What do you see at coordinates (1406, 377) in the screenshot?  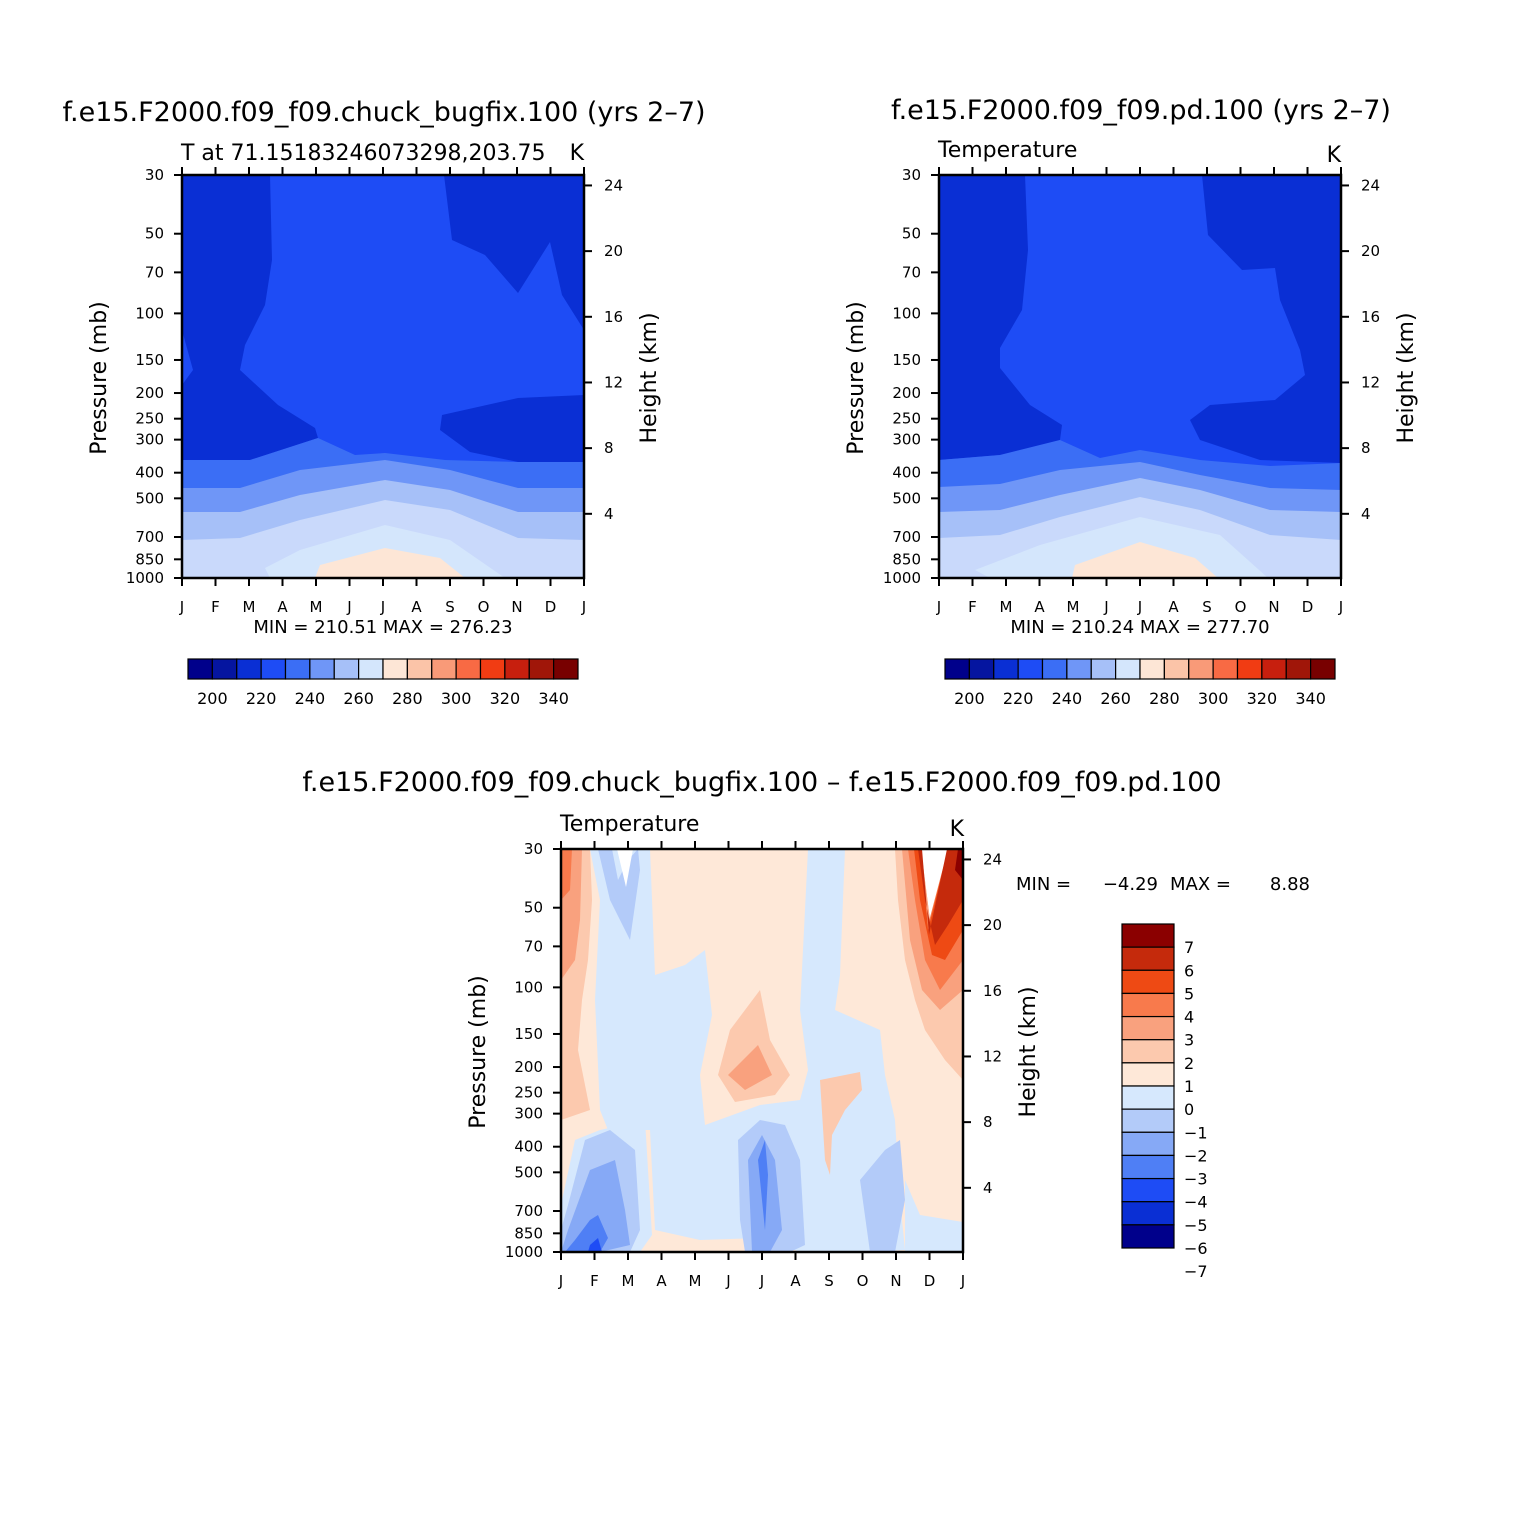 I see `panel-2-ylabel-right: Height (km)` at bounding box center [1406, 377].